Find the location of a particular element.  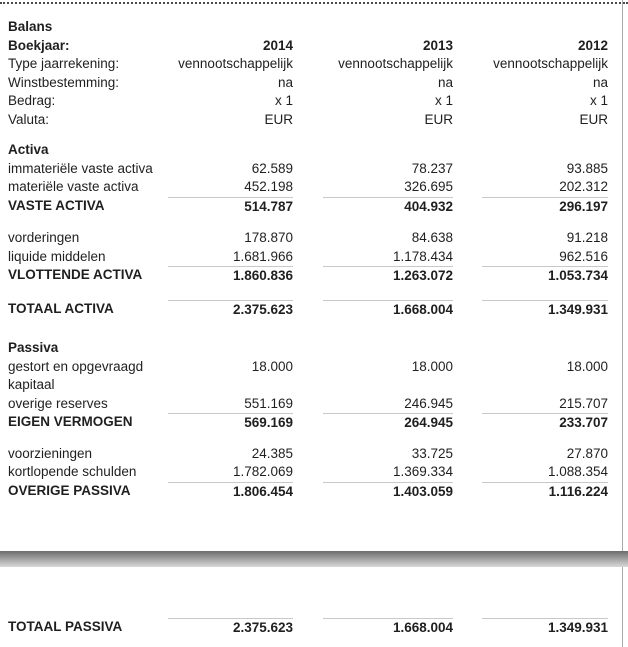

row-label: VLOTTENDE ACTIVA is located at coordinates (75, 274).